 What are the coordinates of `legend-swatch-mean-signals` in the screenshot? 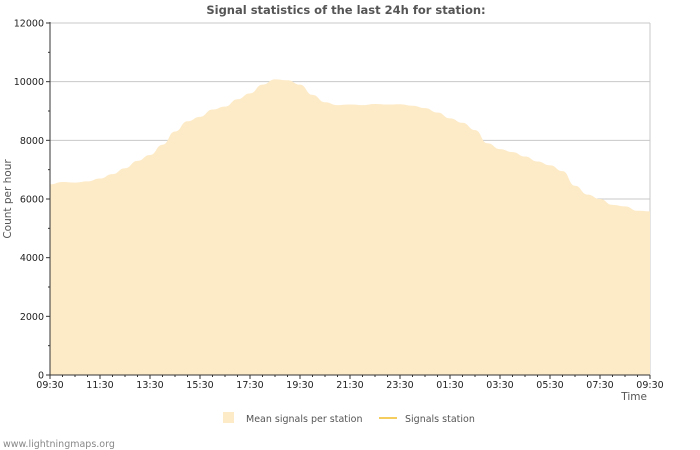 It's located at (228, 417).